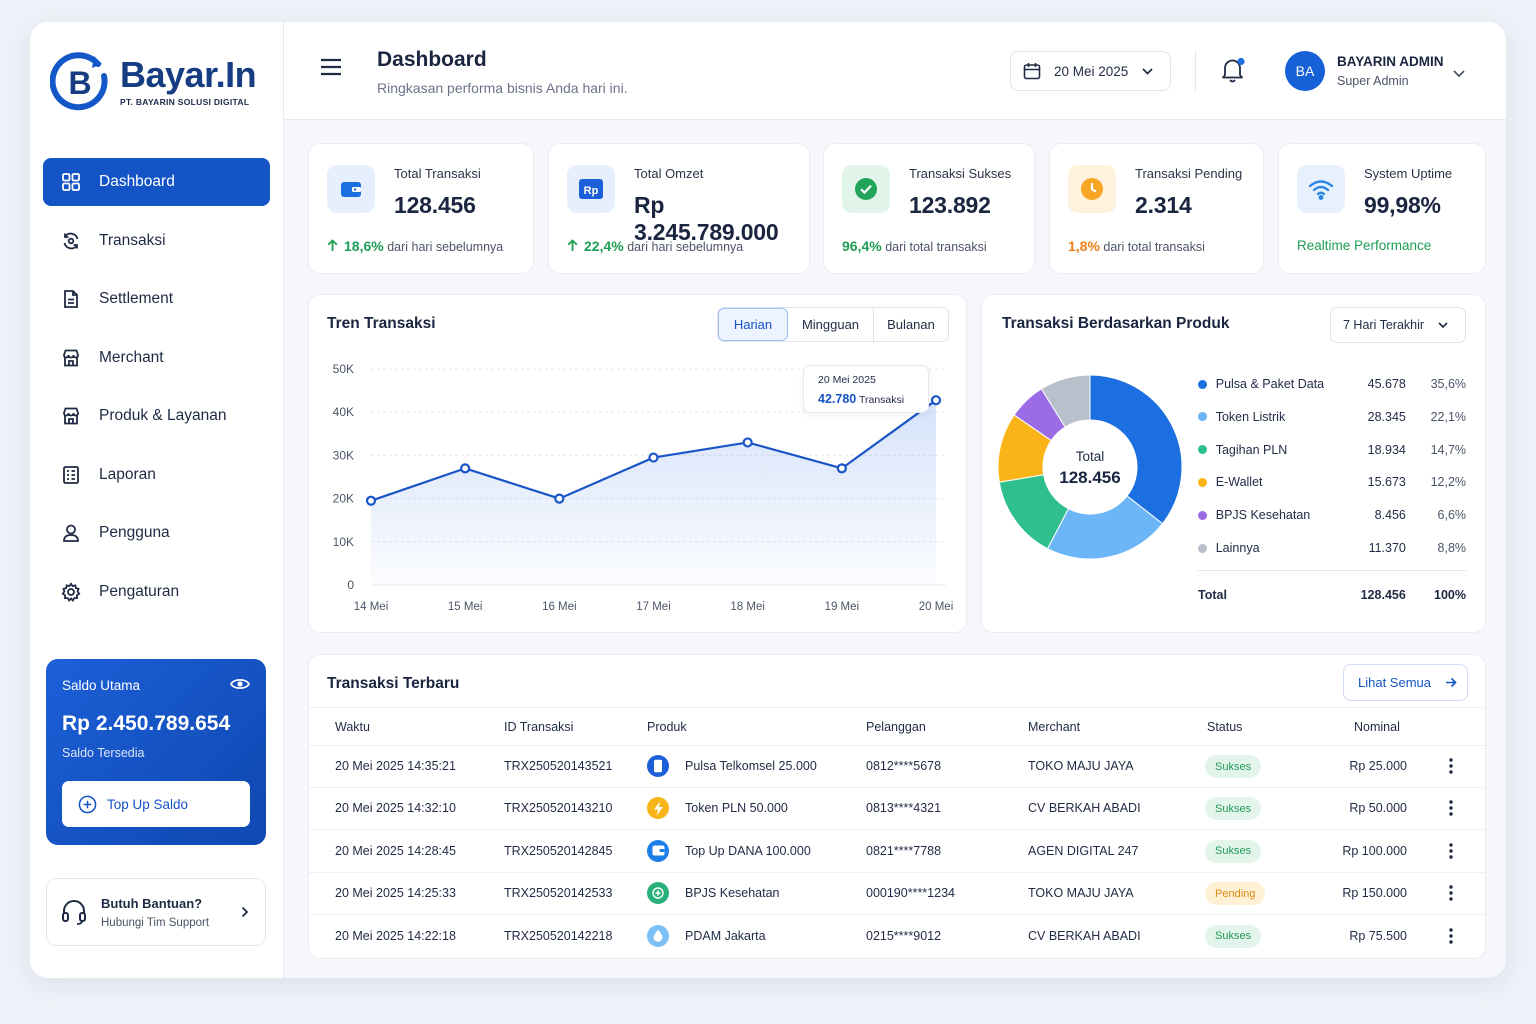  I want to click on notification-bell-icon, so click(1233, 72).